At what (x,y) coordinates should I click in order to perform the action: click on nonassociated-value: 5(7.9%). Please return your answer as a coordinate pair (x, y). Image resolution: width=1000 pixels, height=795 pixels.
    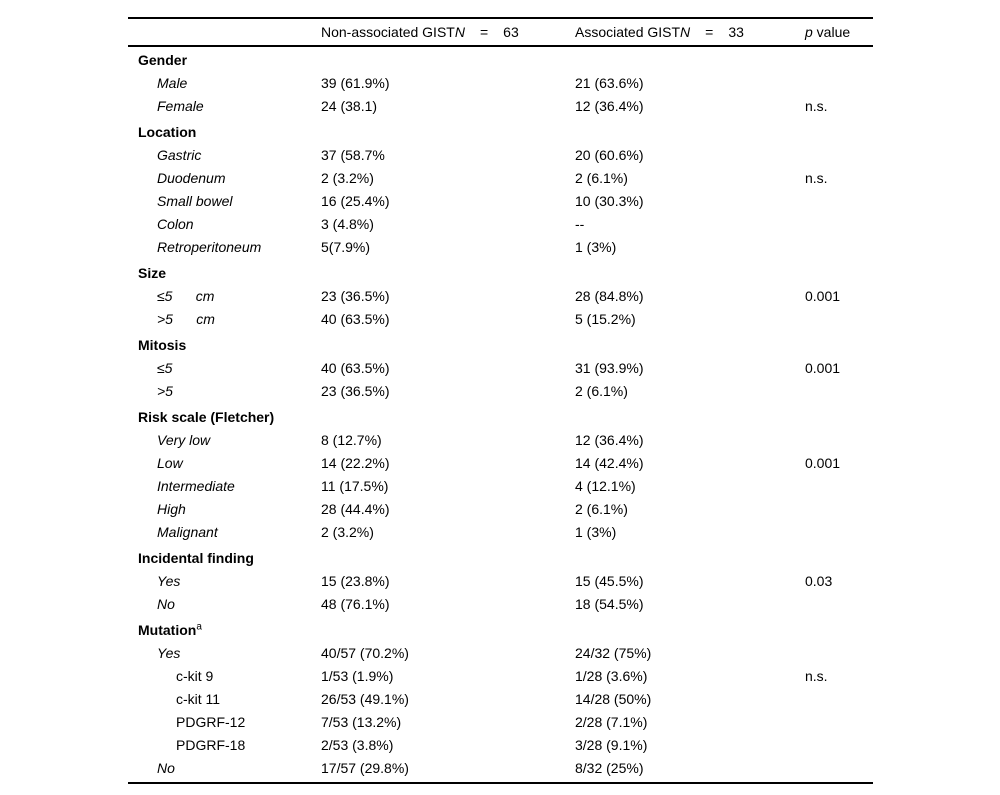
    Looking at the image, I should click on (346, 246).